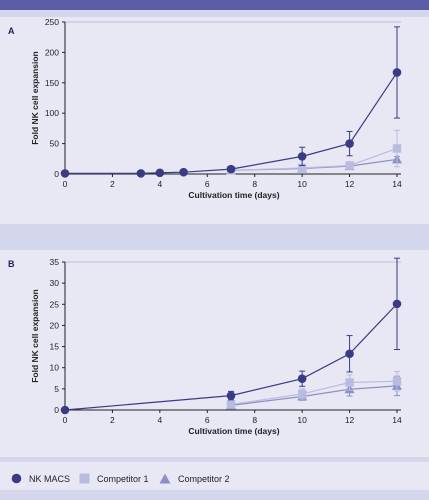  What do you see at coordinates (52, 113) in the screenshot?
I see `y-tick-label: 100` at bounding box center [52, 113].